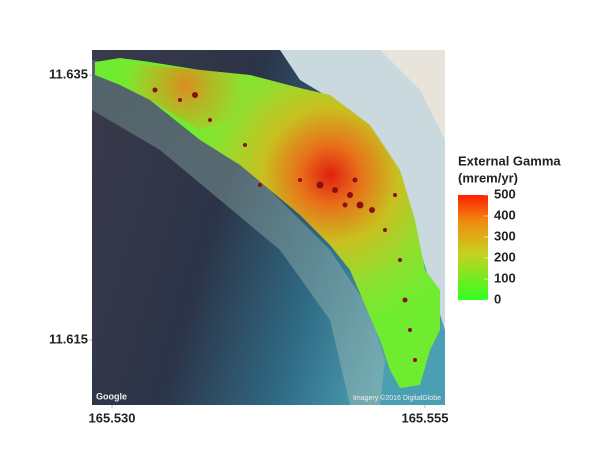 The image size is (615, 467). Describe the element at coordinates (190, 96) in the screenshot. I see `gamma-overlay` at that location.